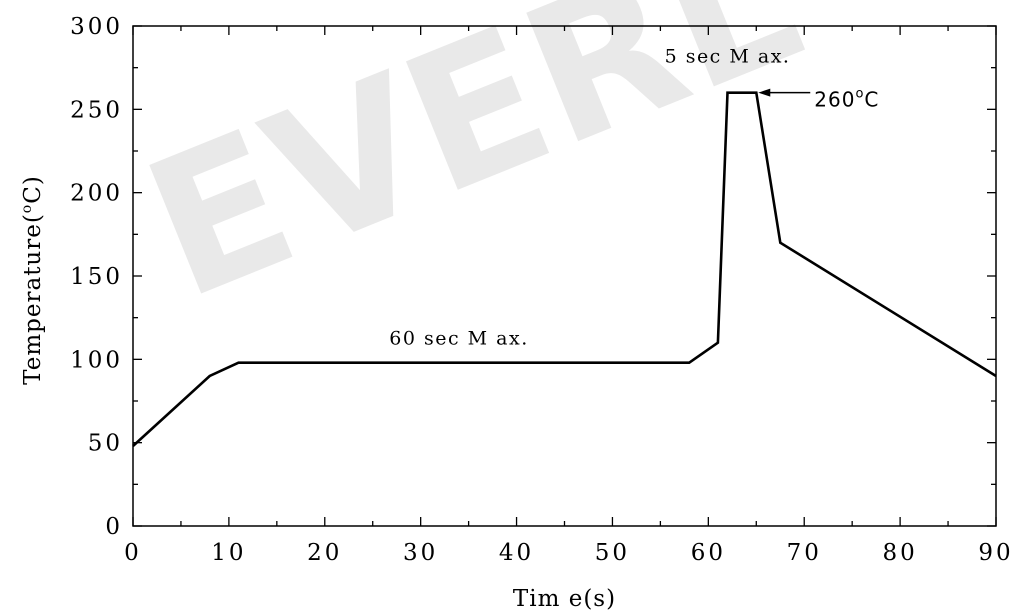  What do you see at coordinates (133, 553) in the screenshot?
I see `x-tick-label: 0` at bounding box center [133, 553].